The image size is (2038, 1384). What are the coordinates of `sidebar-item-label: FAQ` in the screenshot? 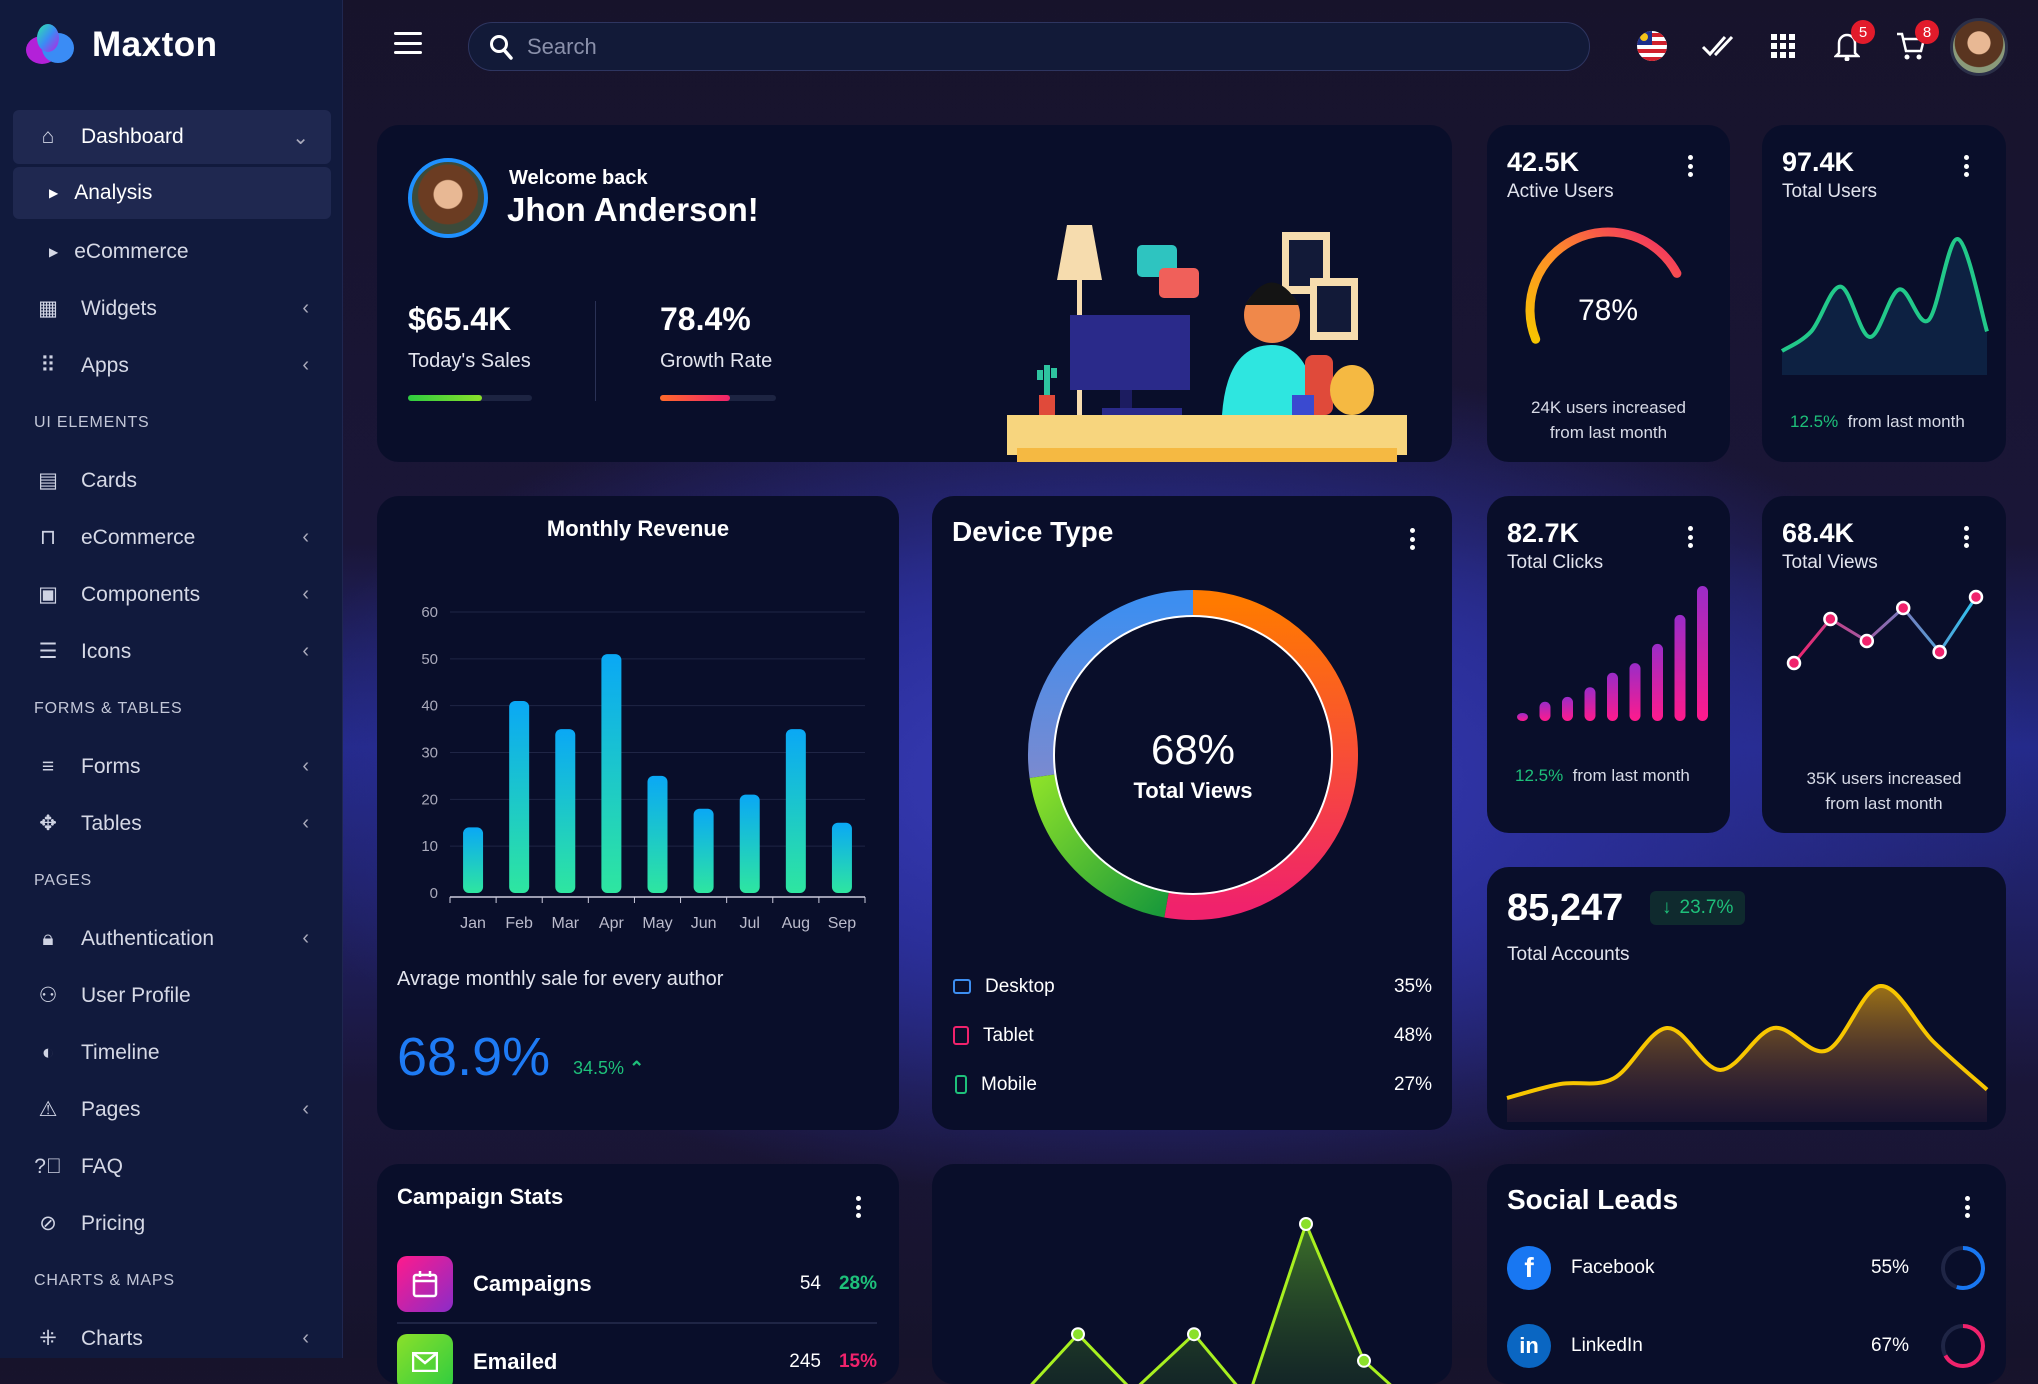 It's located at (102, 1166).